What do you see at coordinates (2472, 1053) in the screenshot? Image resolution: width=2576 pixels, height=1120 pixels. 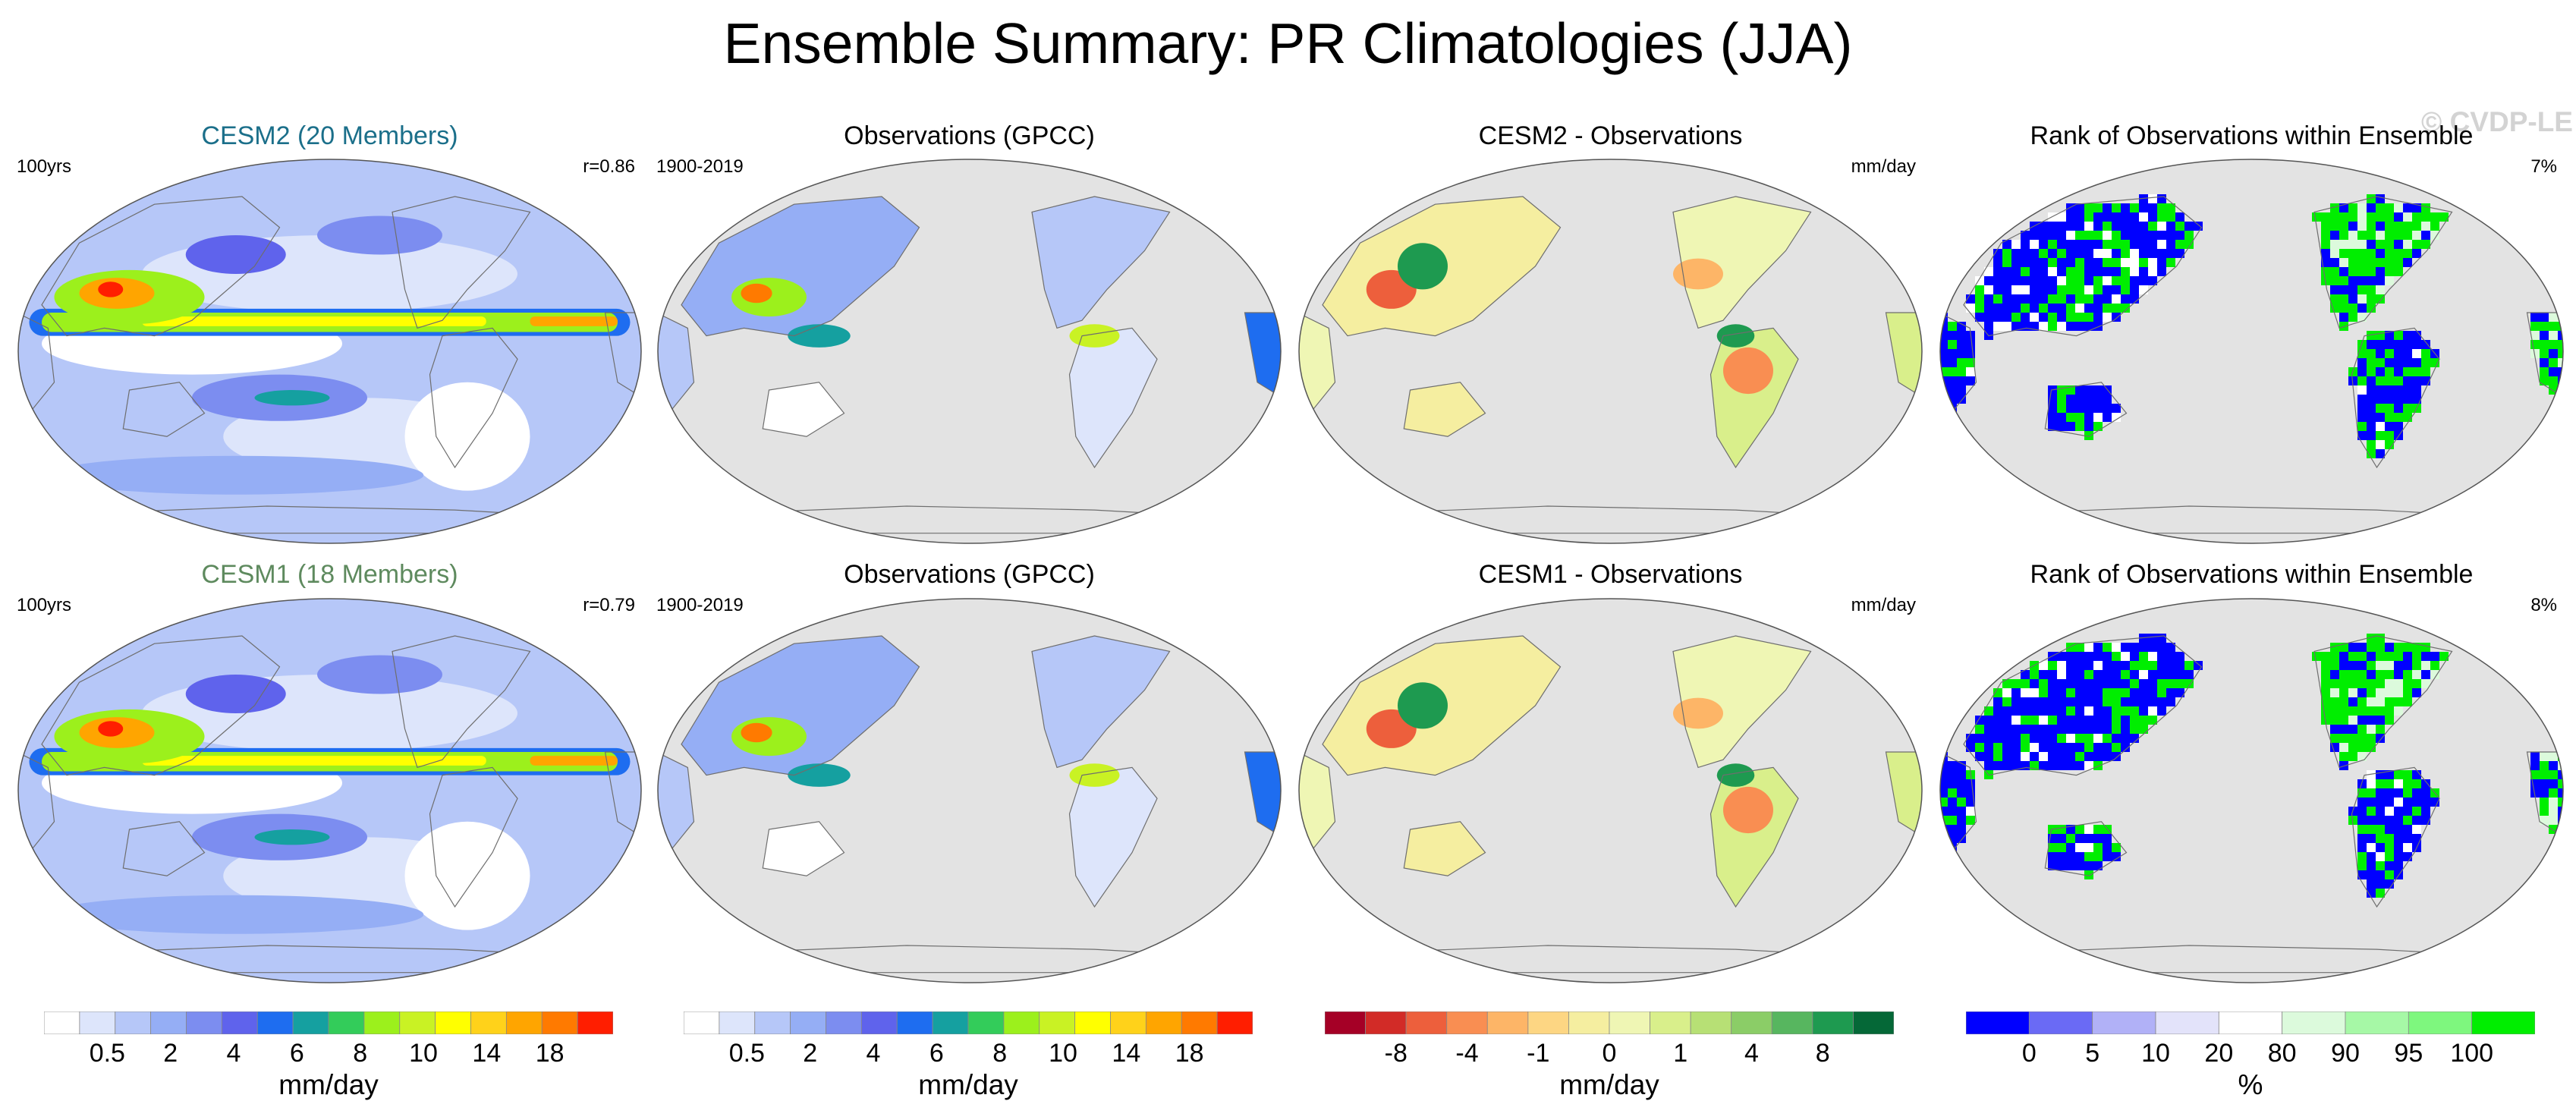 I see `colorbar-tick-label: 100` at bounding box center [2472, 1053].